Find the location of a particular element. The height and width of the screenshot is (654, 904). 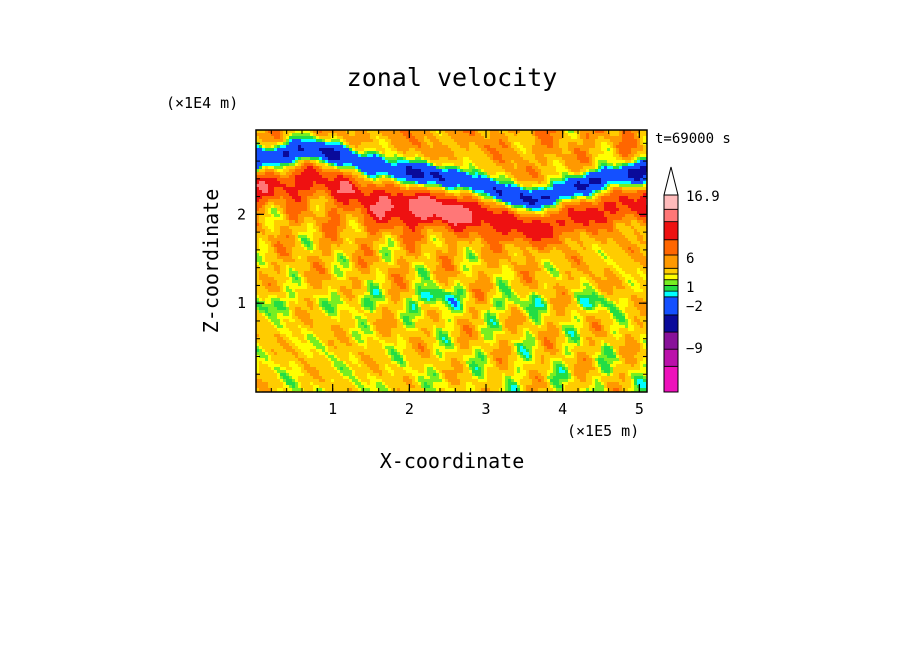

y-tick-label: 2 is located at coordinates (241, 214).